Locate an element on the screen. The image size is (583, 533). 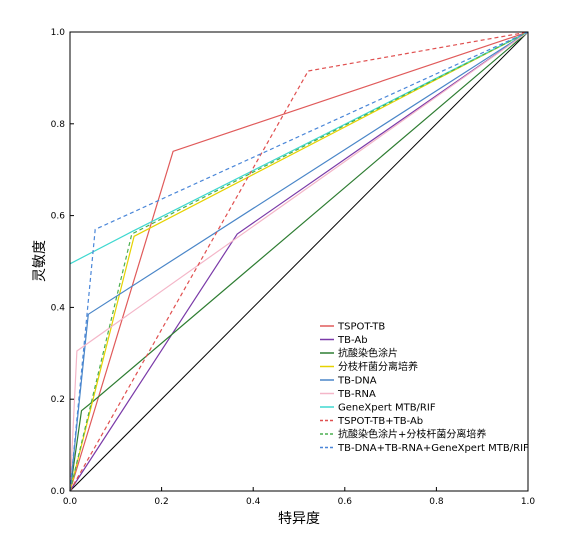
x-tick-label: 1.0 is located at coordinates (528, 502).